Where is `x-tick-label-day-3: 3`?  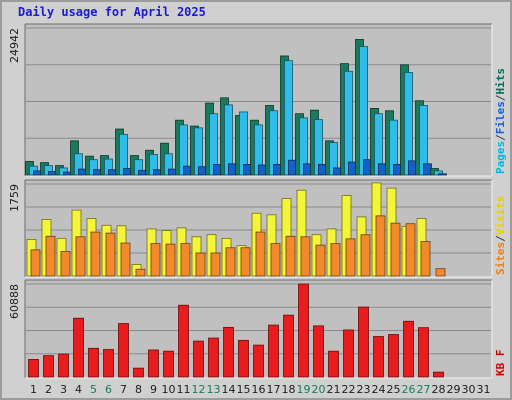 x-tick-label-day-3: 3 is located at coordinates (63, 389).